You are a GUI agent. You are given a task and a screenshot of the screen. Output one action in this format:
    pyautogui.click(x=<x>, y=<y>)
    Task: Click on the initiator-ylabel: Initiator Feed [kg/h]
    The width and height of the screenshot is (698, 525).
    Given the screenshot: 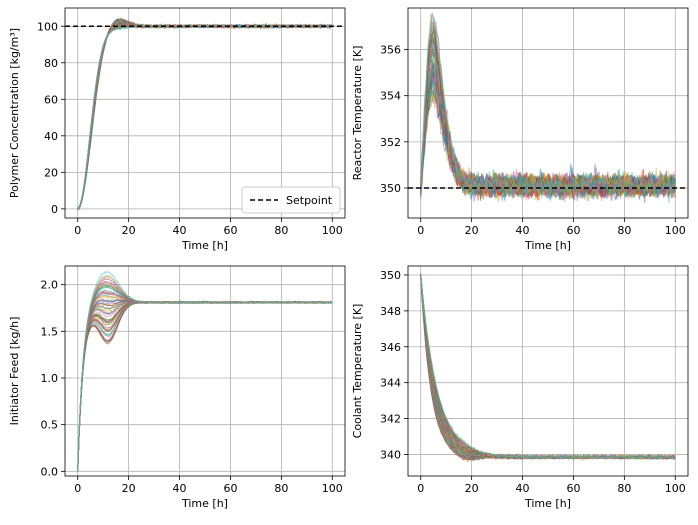 What is the action you would take?
    pyautogui.click(x=14, y=371)
    